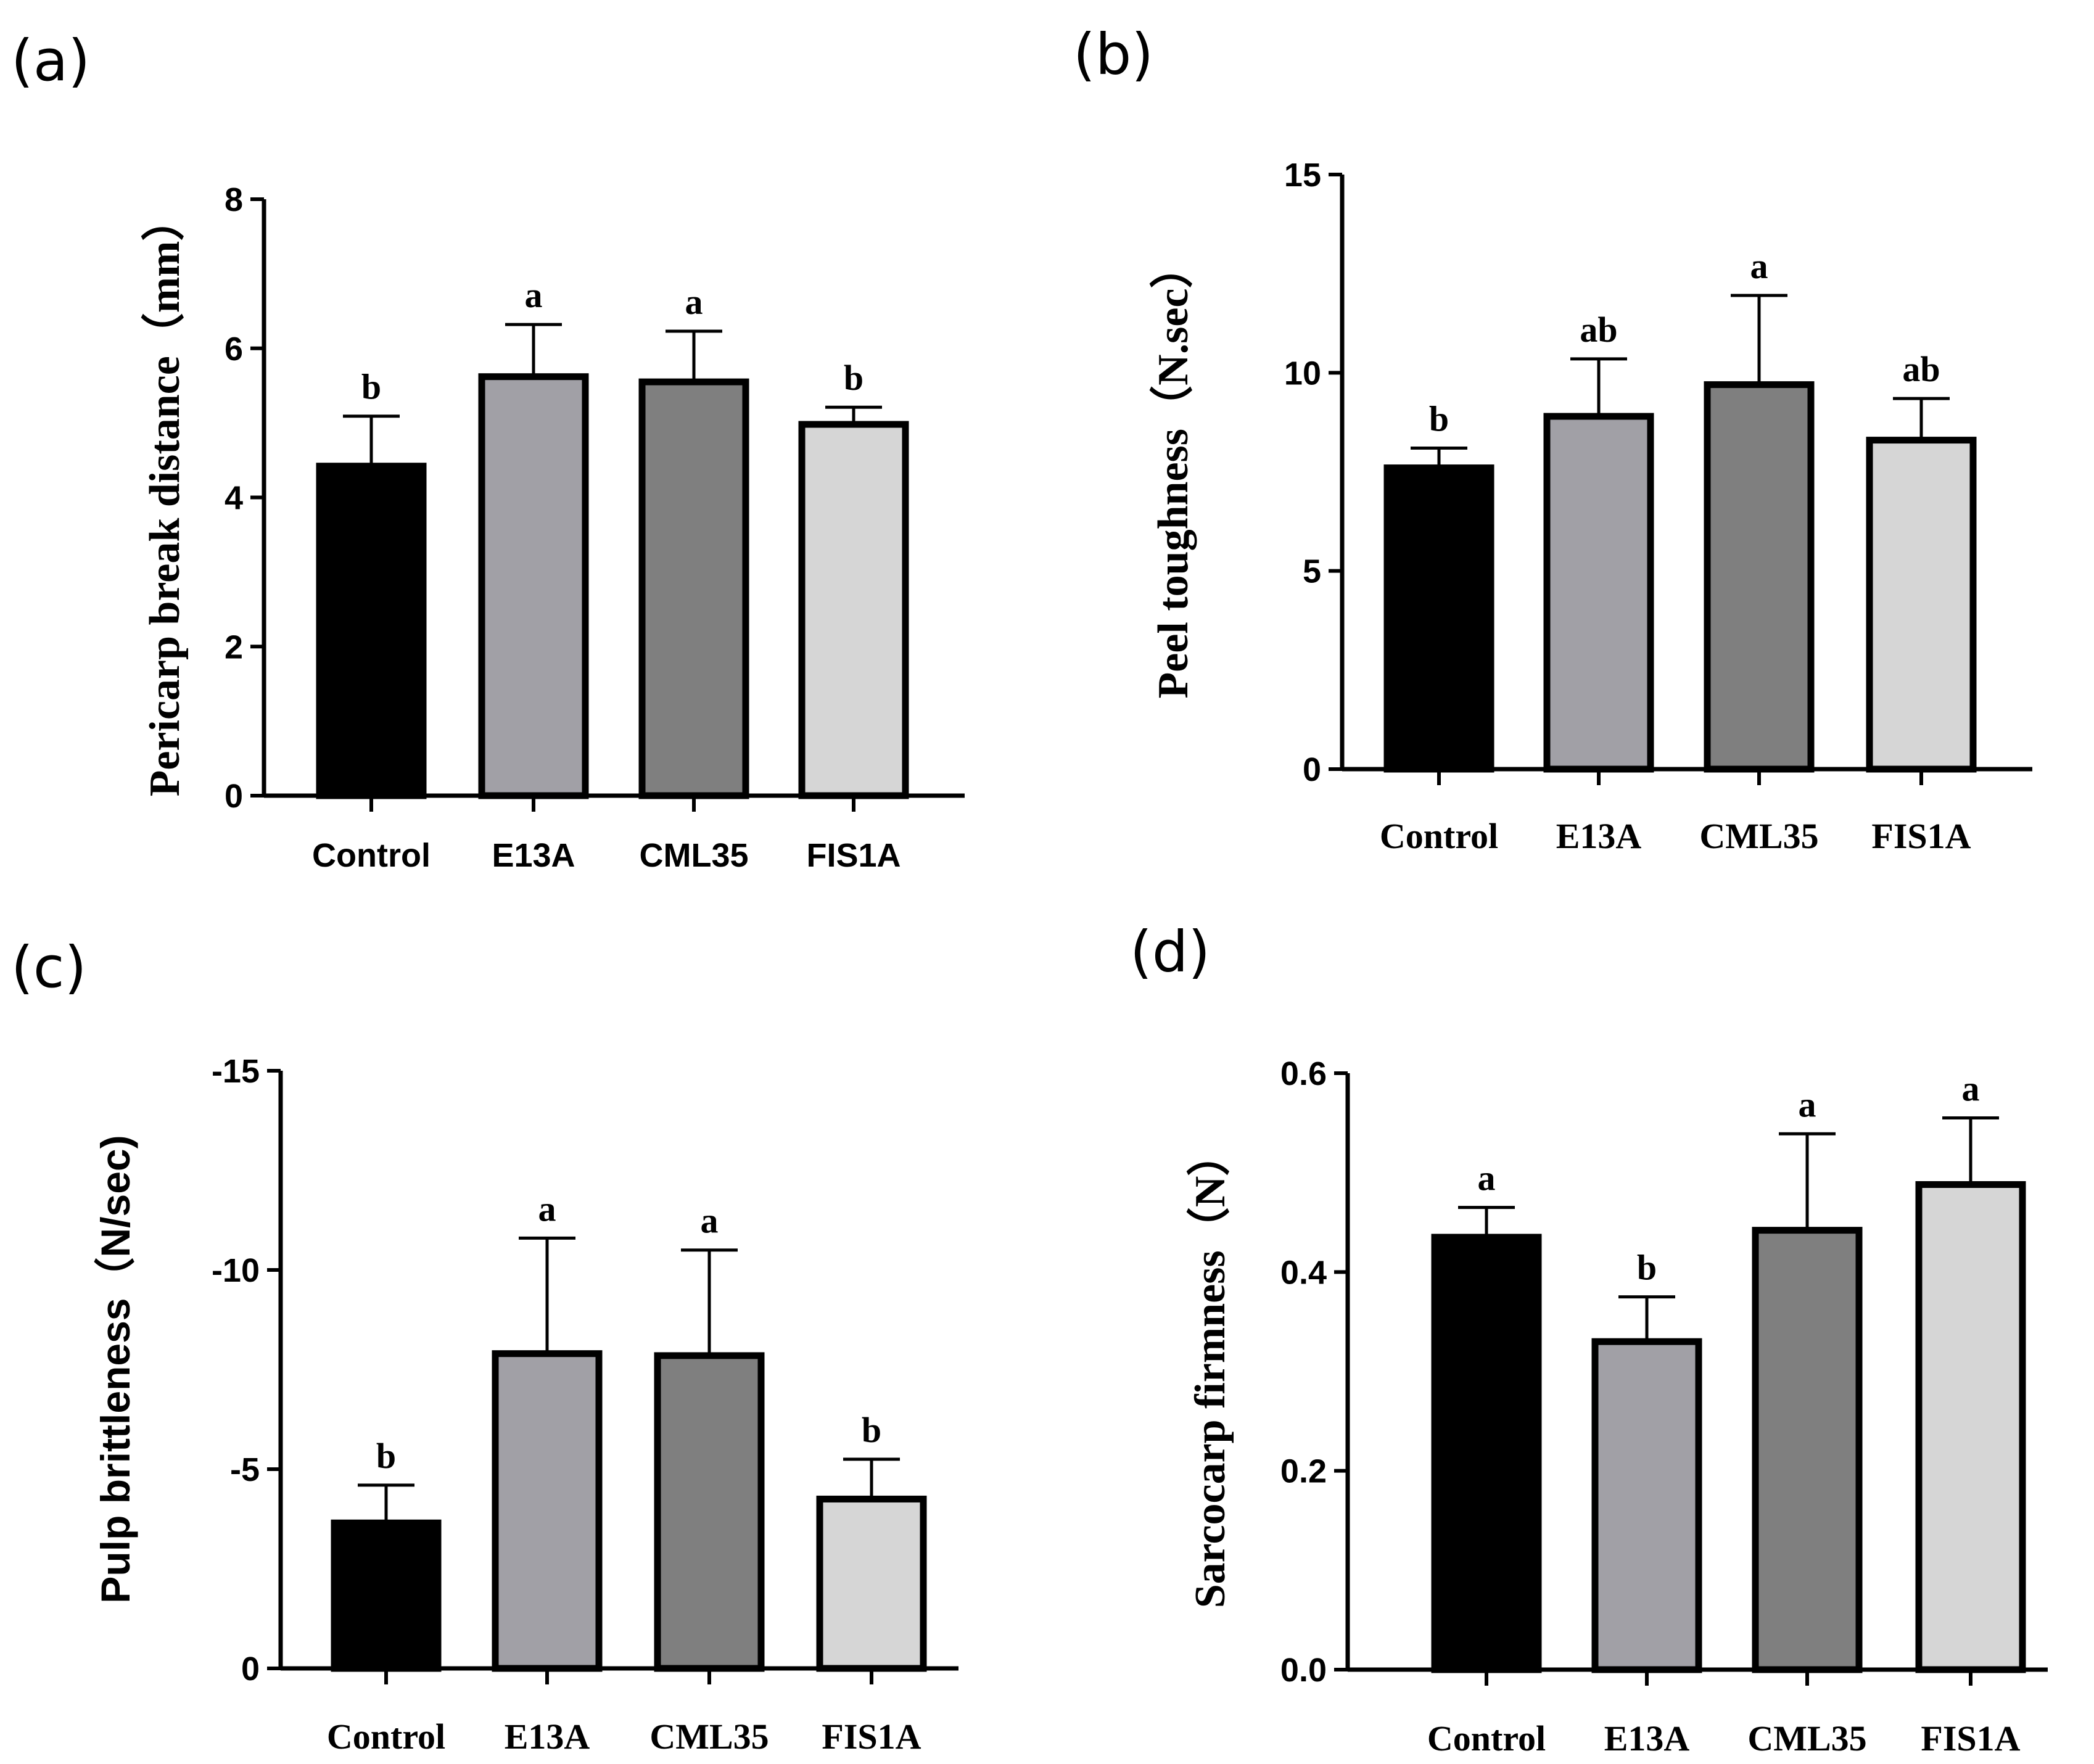  What do you see at coordinates (1302, 373) in the screenshot?
I see `y-tick-label: 10` at bounding box center [1302, 373].